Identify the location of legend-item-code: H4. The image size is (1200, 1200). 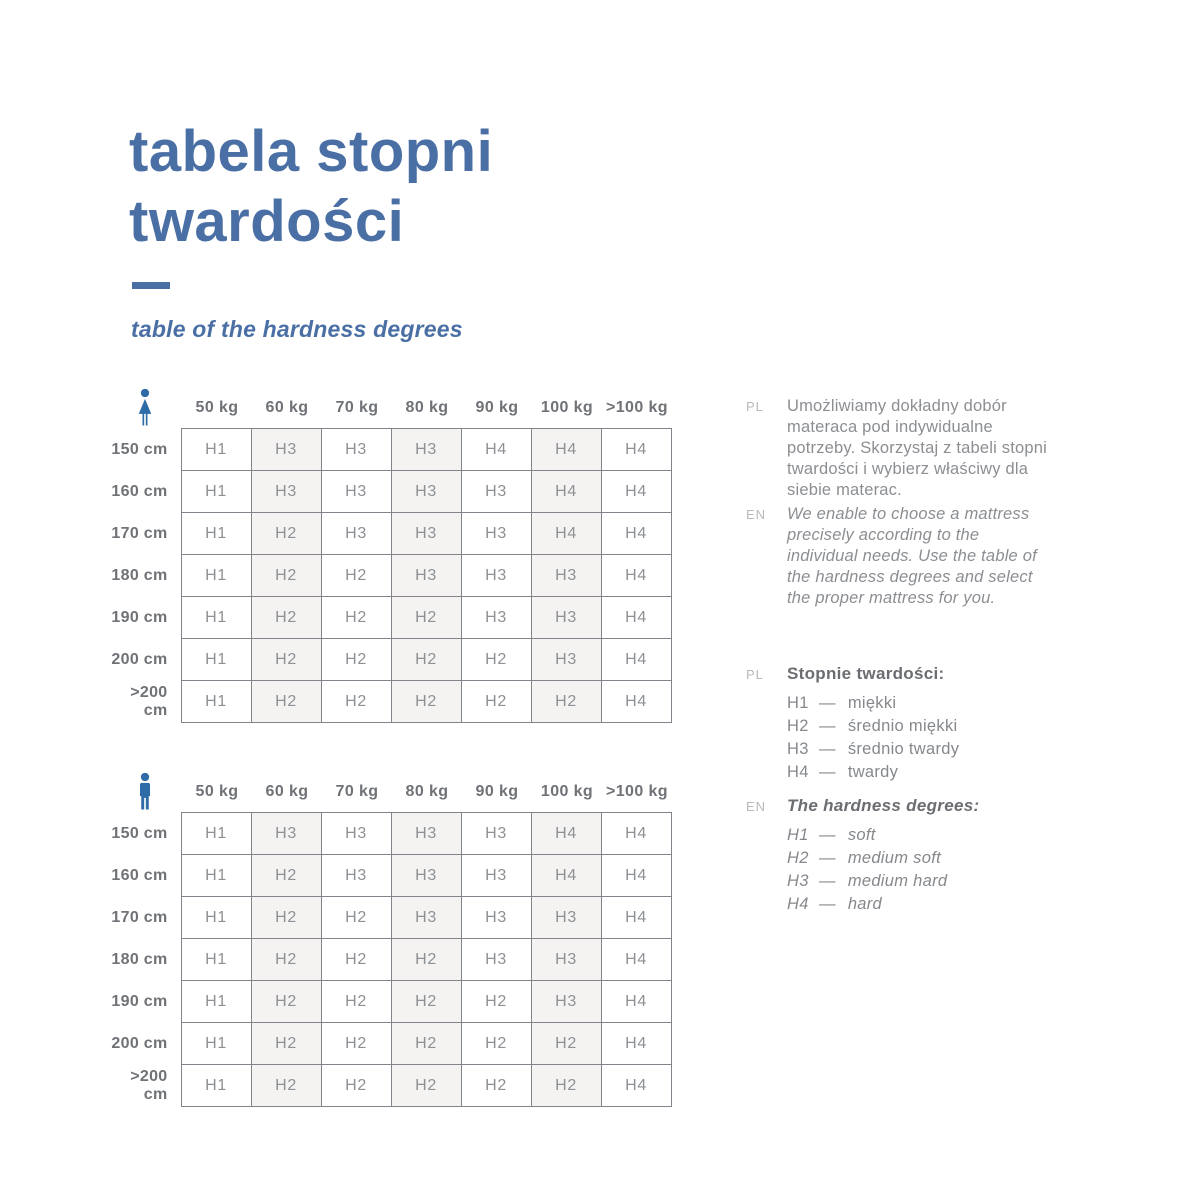
(798, 772).